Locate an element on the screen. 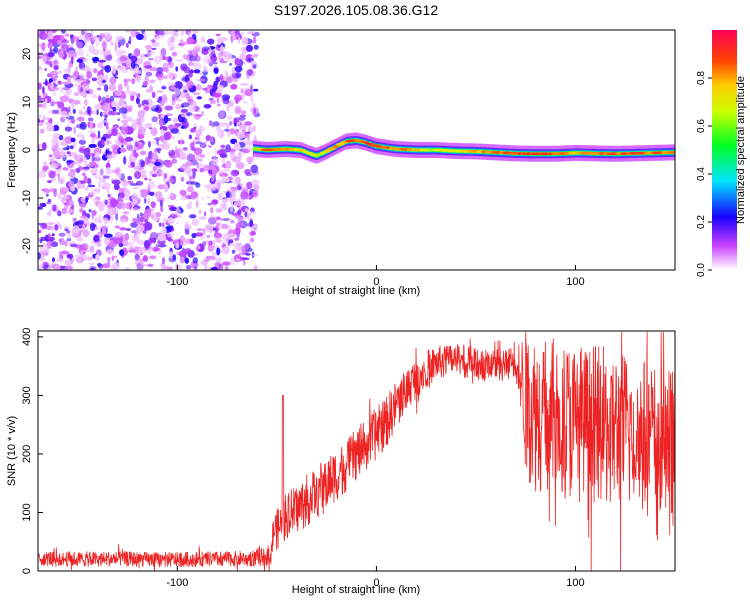 This screenshot has width=750, height=600. colorbar-tick-label: 0.8 is located at coordinates (701, 78).